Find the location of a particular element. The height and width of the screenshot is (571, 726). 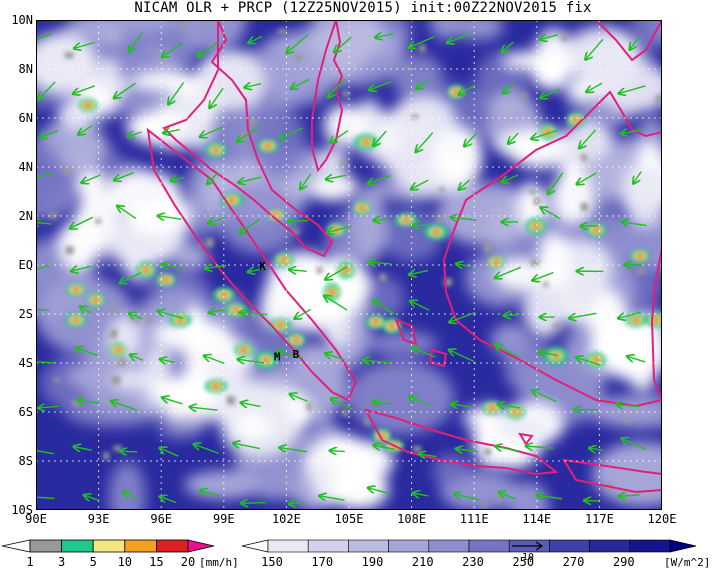

coastline-sumatra is located at coordinates (252, 264).